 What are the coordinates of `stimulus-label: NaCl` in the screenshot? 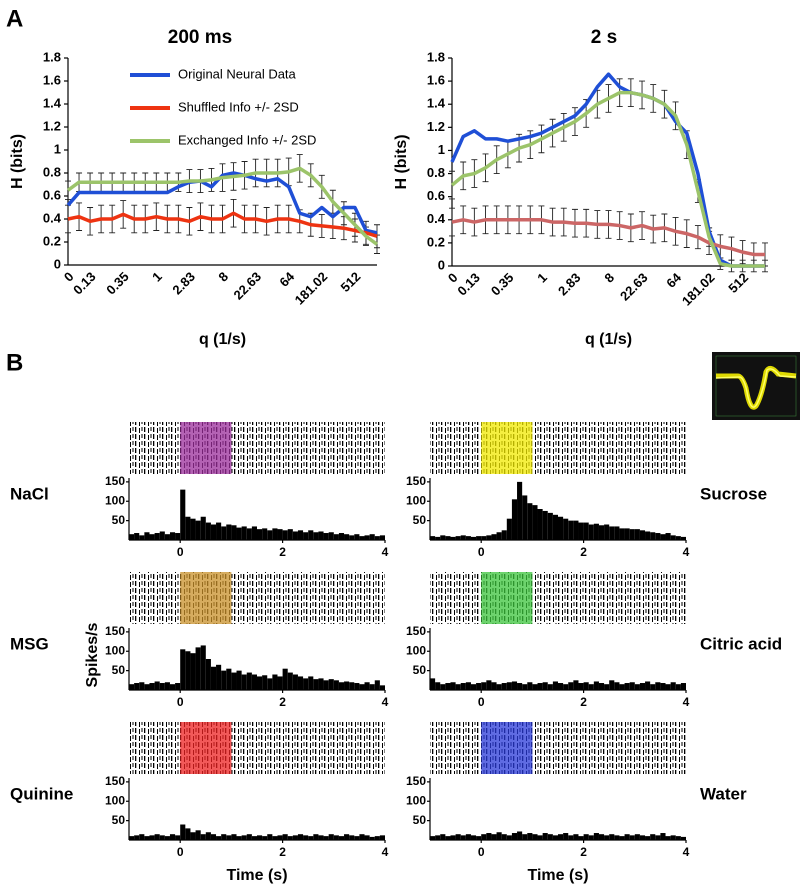 It's located at (29, 493).